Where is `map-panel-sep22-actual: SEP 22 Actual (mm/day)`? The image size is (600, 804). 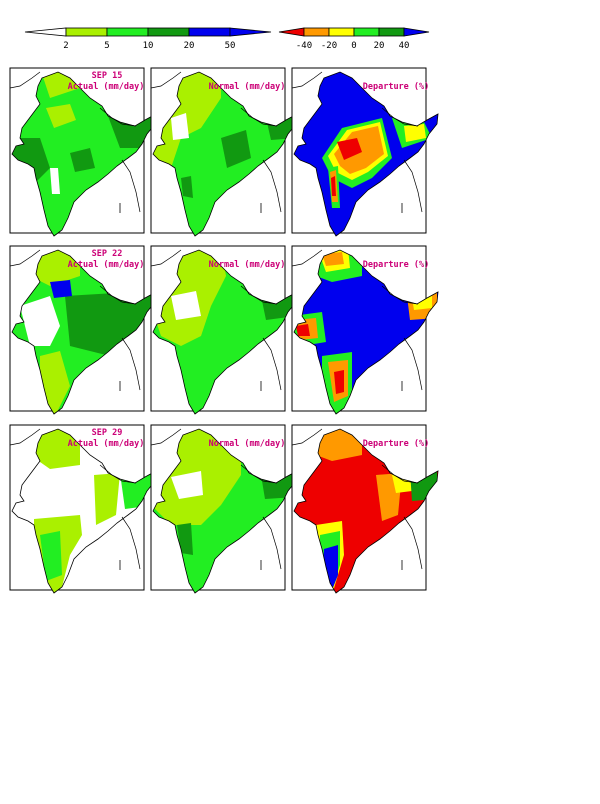
map-panel-sep22-actual: SEP 22 Actual (mm/day) is located at coordinates (83, 330).